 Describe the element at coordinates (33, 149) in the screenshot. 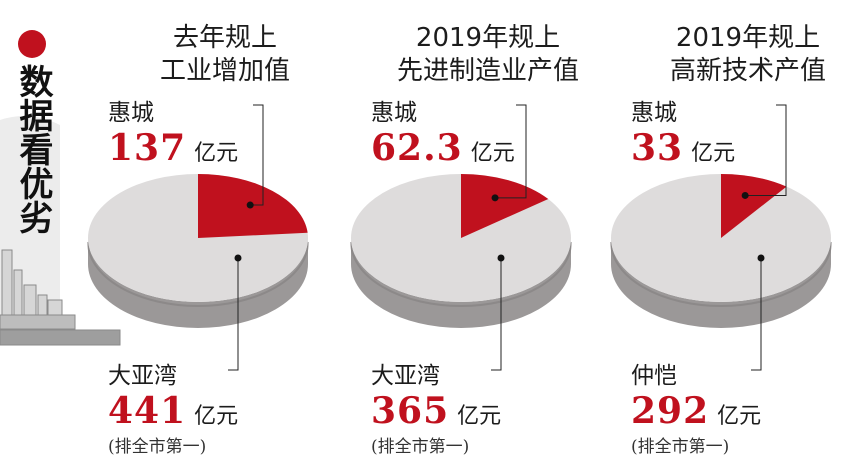

I see `side-title: 数据看优劣` at that location.